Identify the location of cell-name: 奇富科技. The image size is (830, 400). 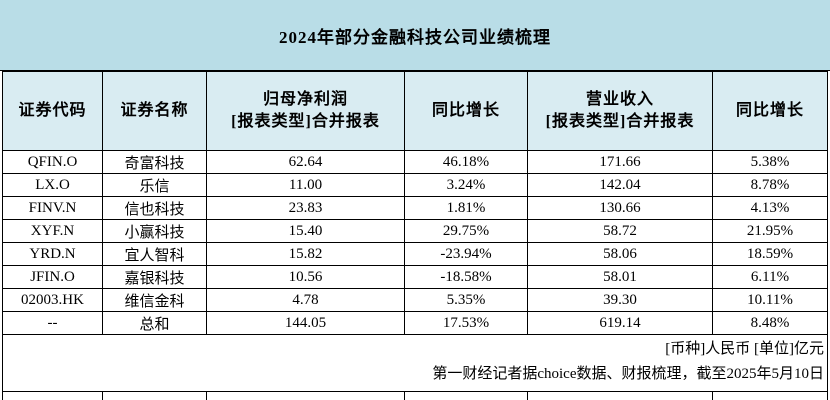
(154, 162).